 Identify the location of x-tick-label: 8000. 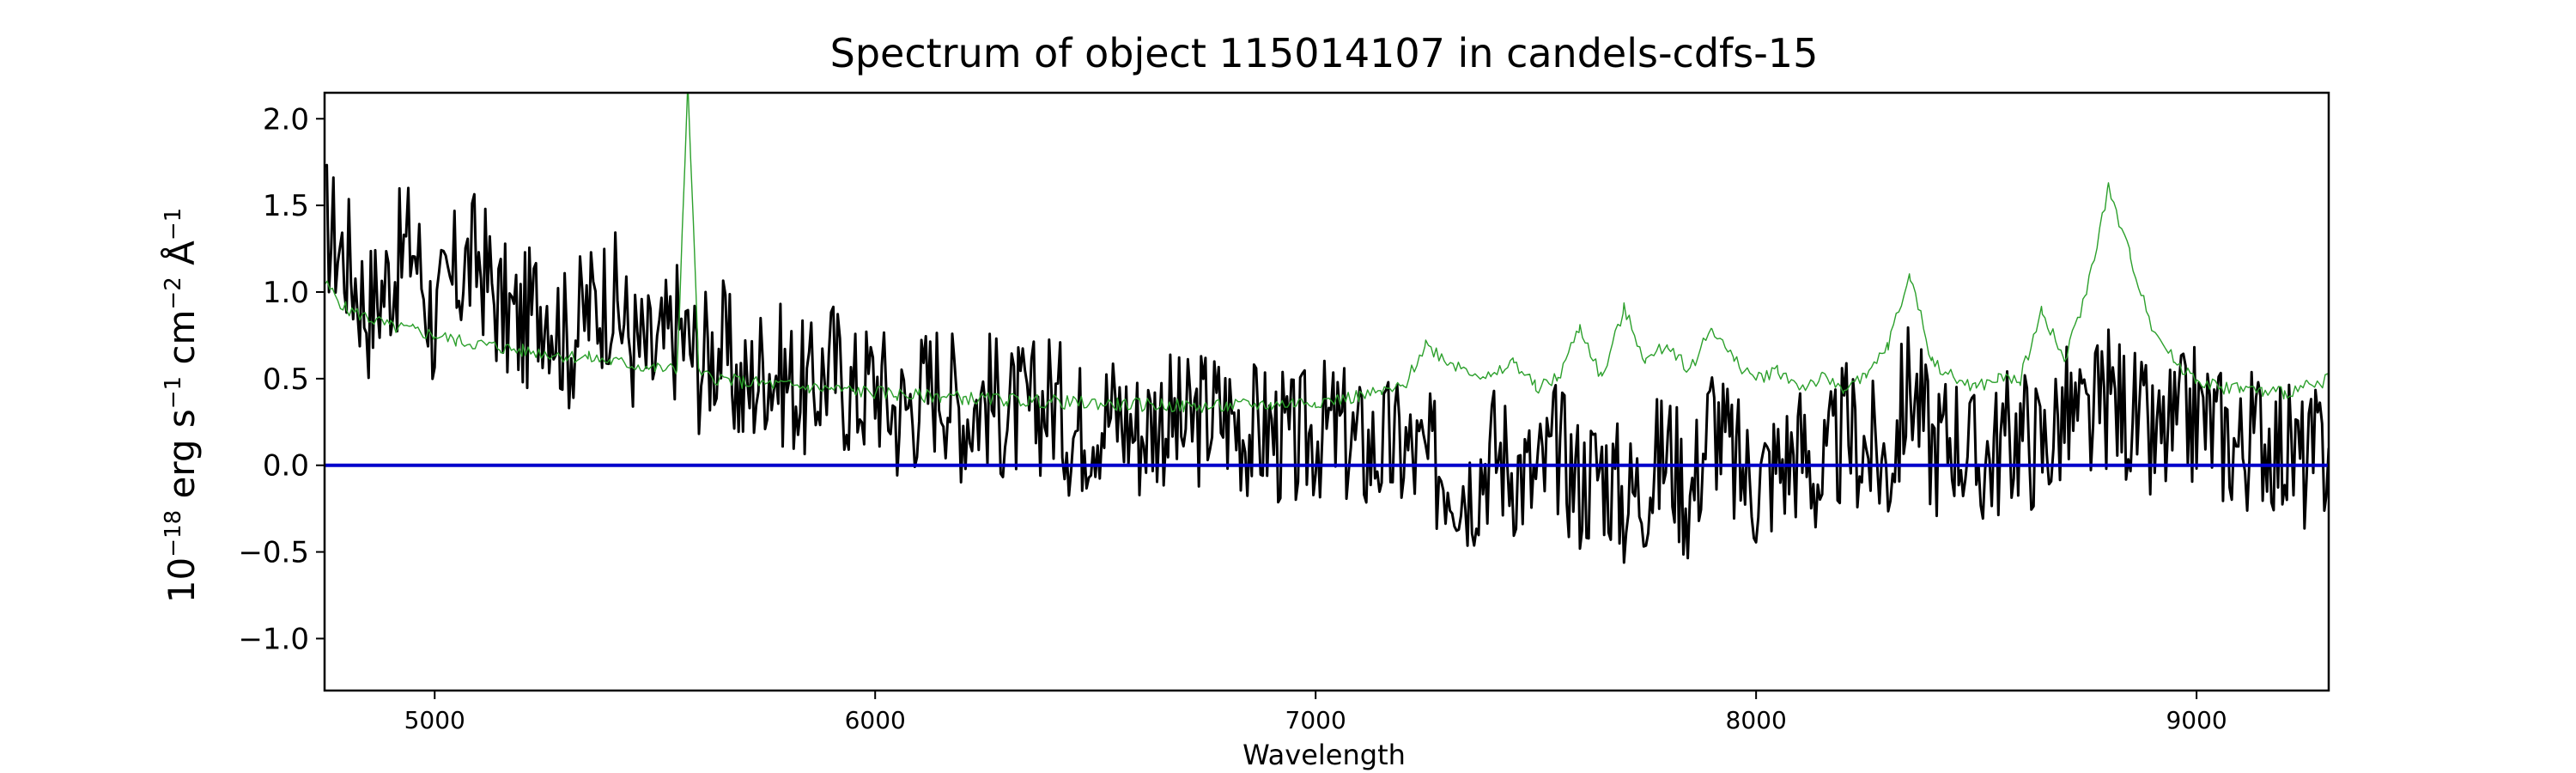
(1756, 720).